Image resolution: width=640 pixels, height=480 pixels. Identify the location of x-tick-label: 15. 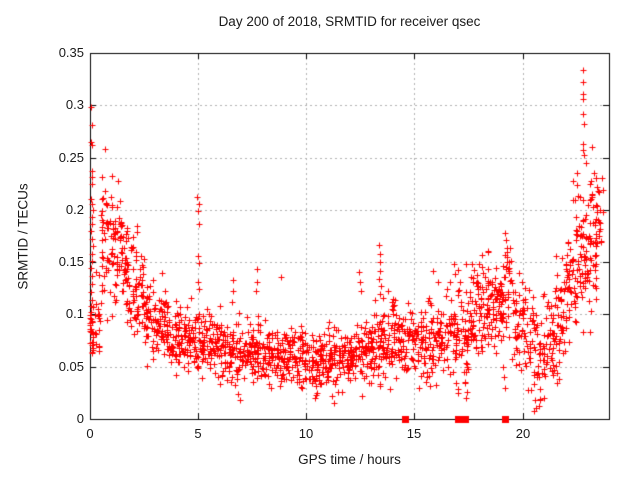
(414, 433).